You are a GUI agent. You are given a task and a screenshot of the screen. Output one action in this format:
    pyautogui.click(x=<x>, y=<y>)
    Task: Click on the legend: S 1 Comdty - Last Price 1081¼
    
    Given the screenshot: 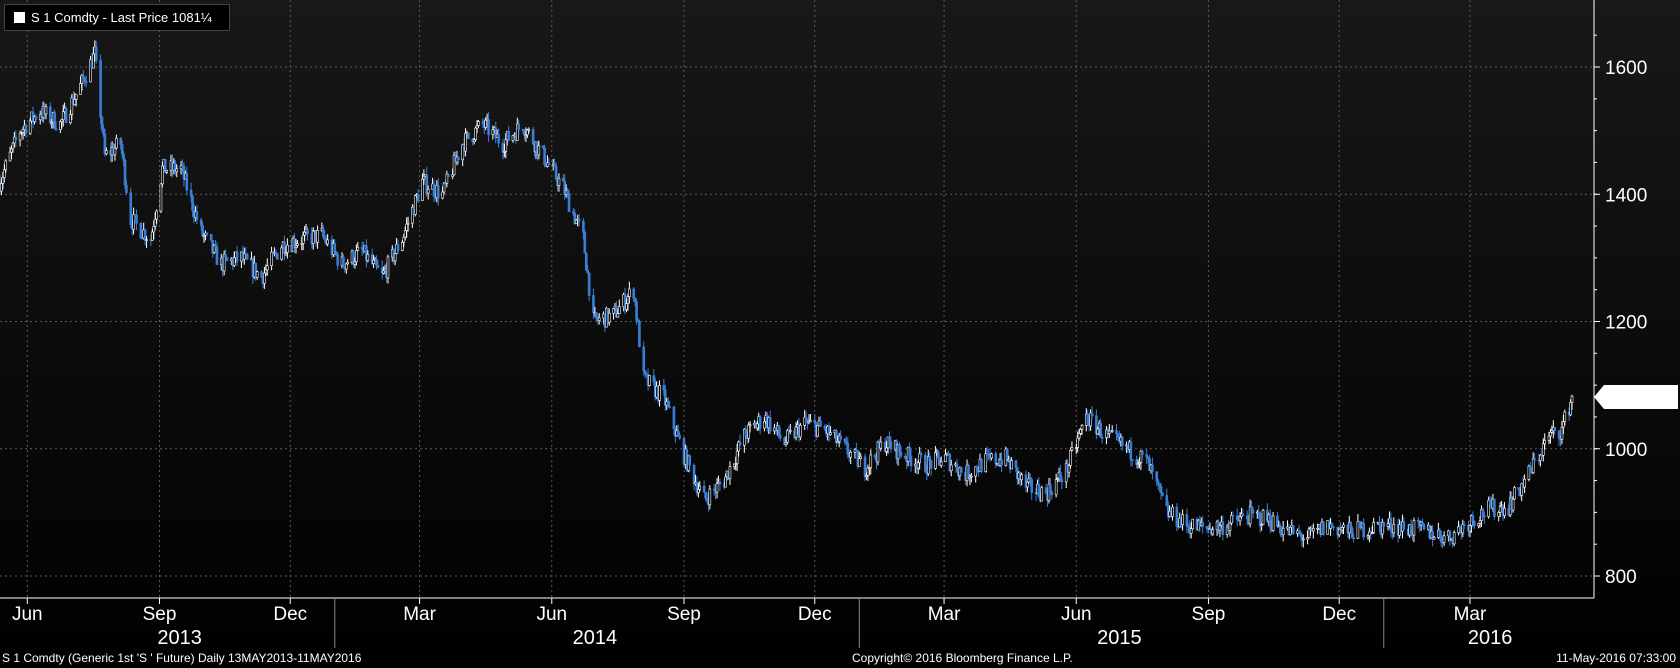 What is the action you would take?
    pyautogui.click(x=117, y=17)
    